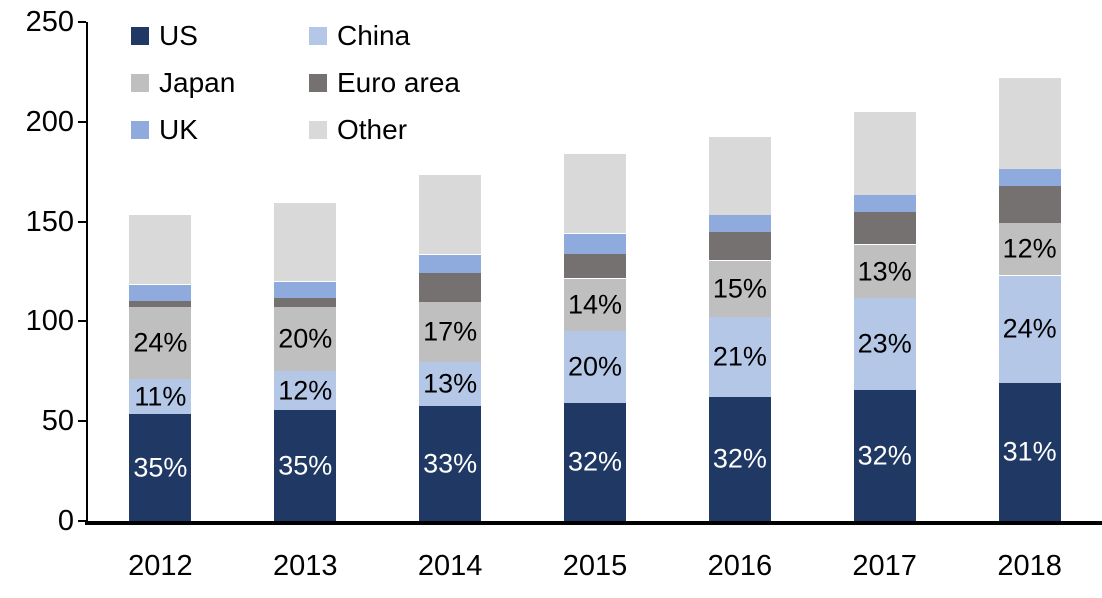 Image resolution: width=1102 pixels, height=598 pixels. I want to click on bar-segment-us-2014: 33%, so click(450, 463).